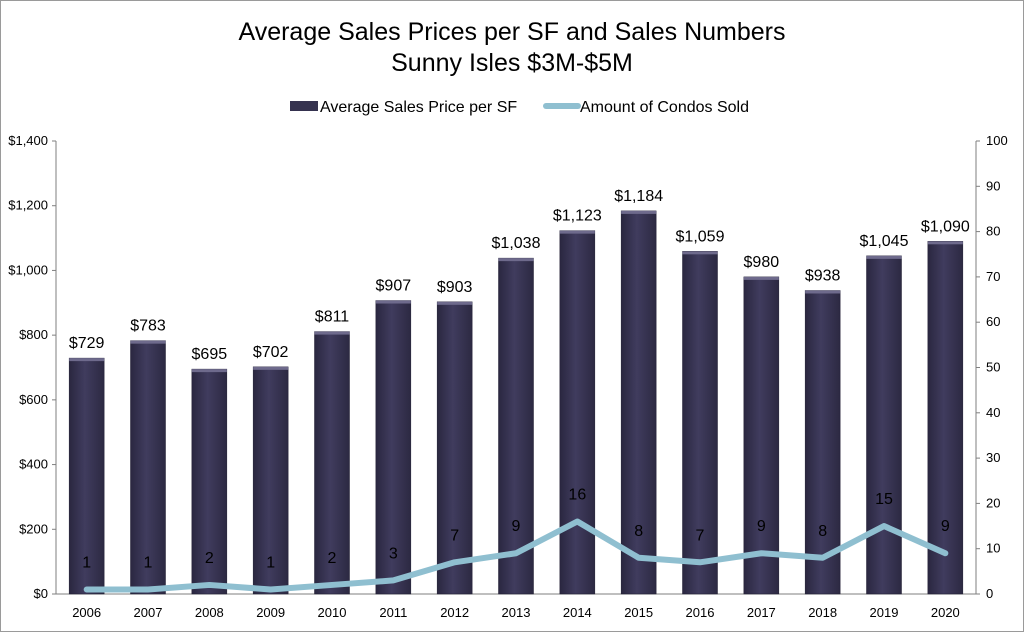 Image resolution: width=1024 pixels, height=632 pixels. I want to click on x-tick-label: 2012, so click(454, 612).